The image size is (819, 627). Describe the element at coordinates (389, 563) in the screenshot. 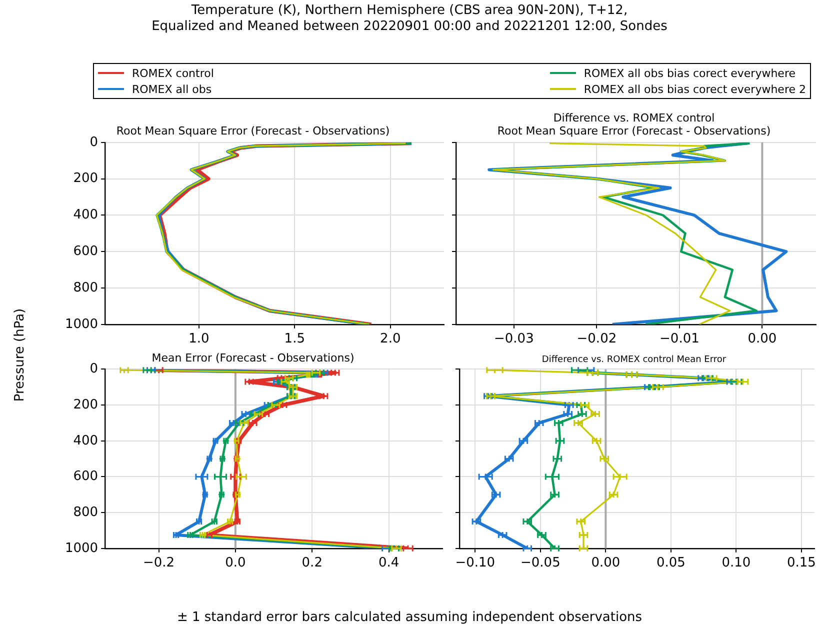

I see `x-tick-label: 0.4` at that location.